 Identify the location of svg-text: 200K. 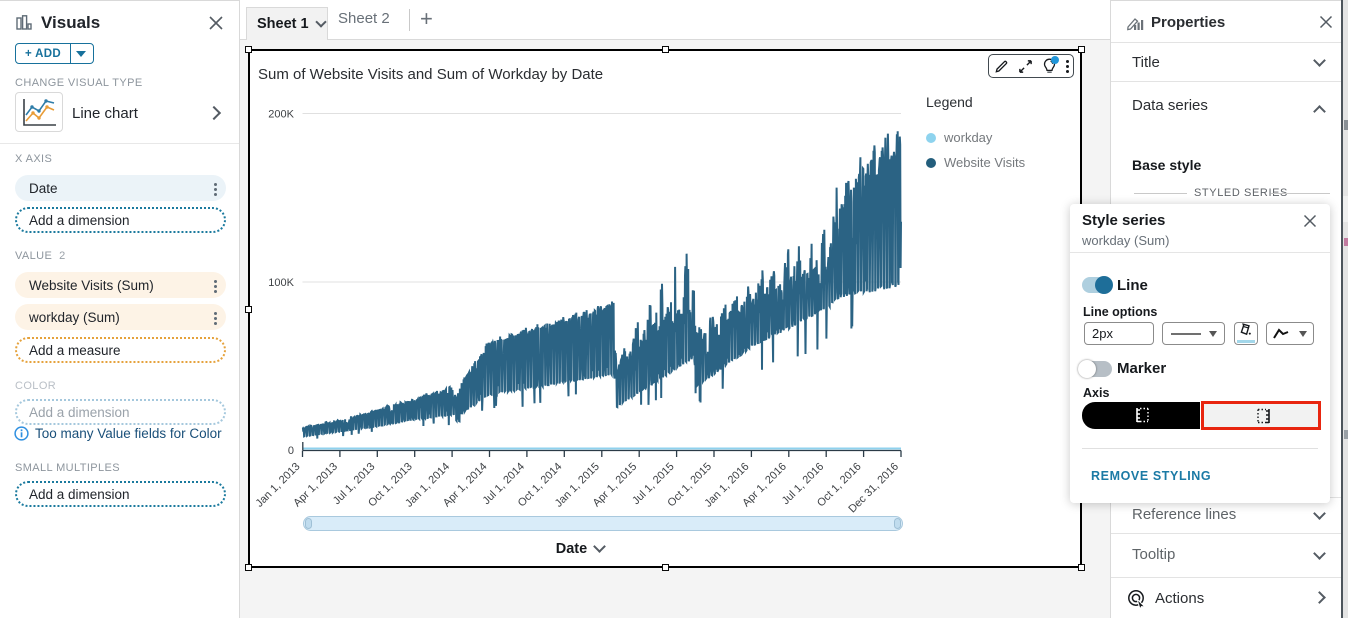
(281, 115).